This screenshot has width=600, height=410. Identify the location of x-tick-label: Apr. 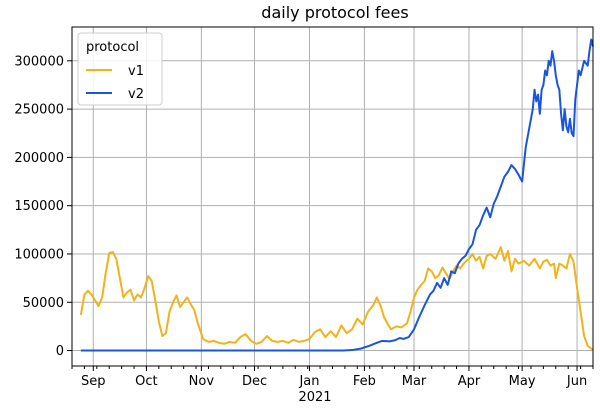
(469, 381).